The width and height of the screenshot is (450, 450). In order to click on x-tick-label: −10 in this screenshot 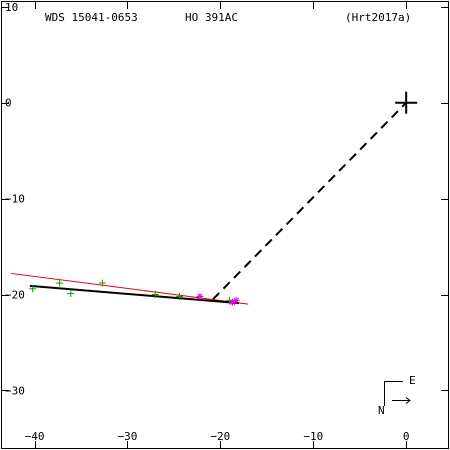, I will do `click(313, 436)`.